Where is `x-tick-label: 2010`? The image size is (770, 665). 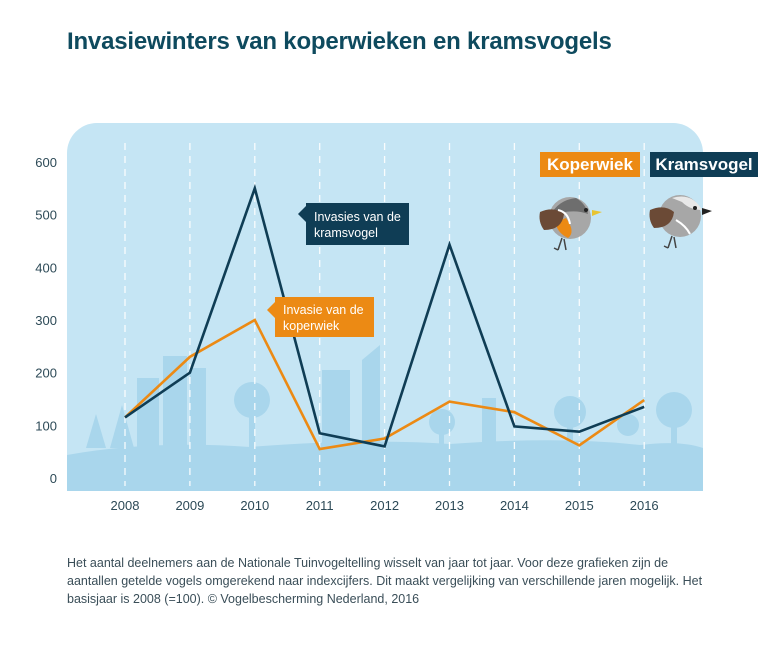 x-tick-label: 2010 is located at coordinates (254, 505).